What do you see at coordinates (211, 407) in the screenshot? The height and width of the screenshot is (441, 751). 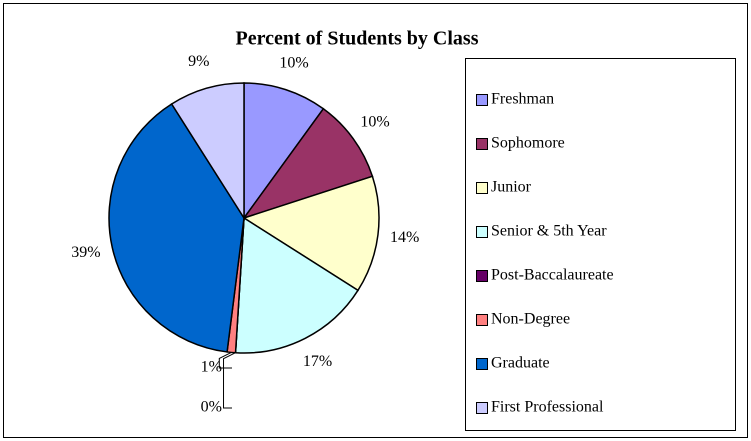 I see `data-label: 0%` at bounding box center [211, 407].